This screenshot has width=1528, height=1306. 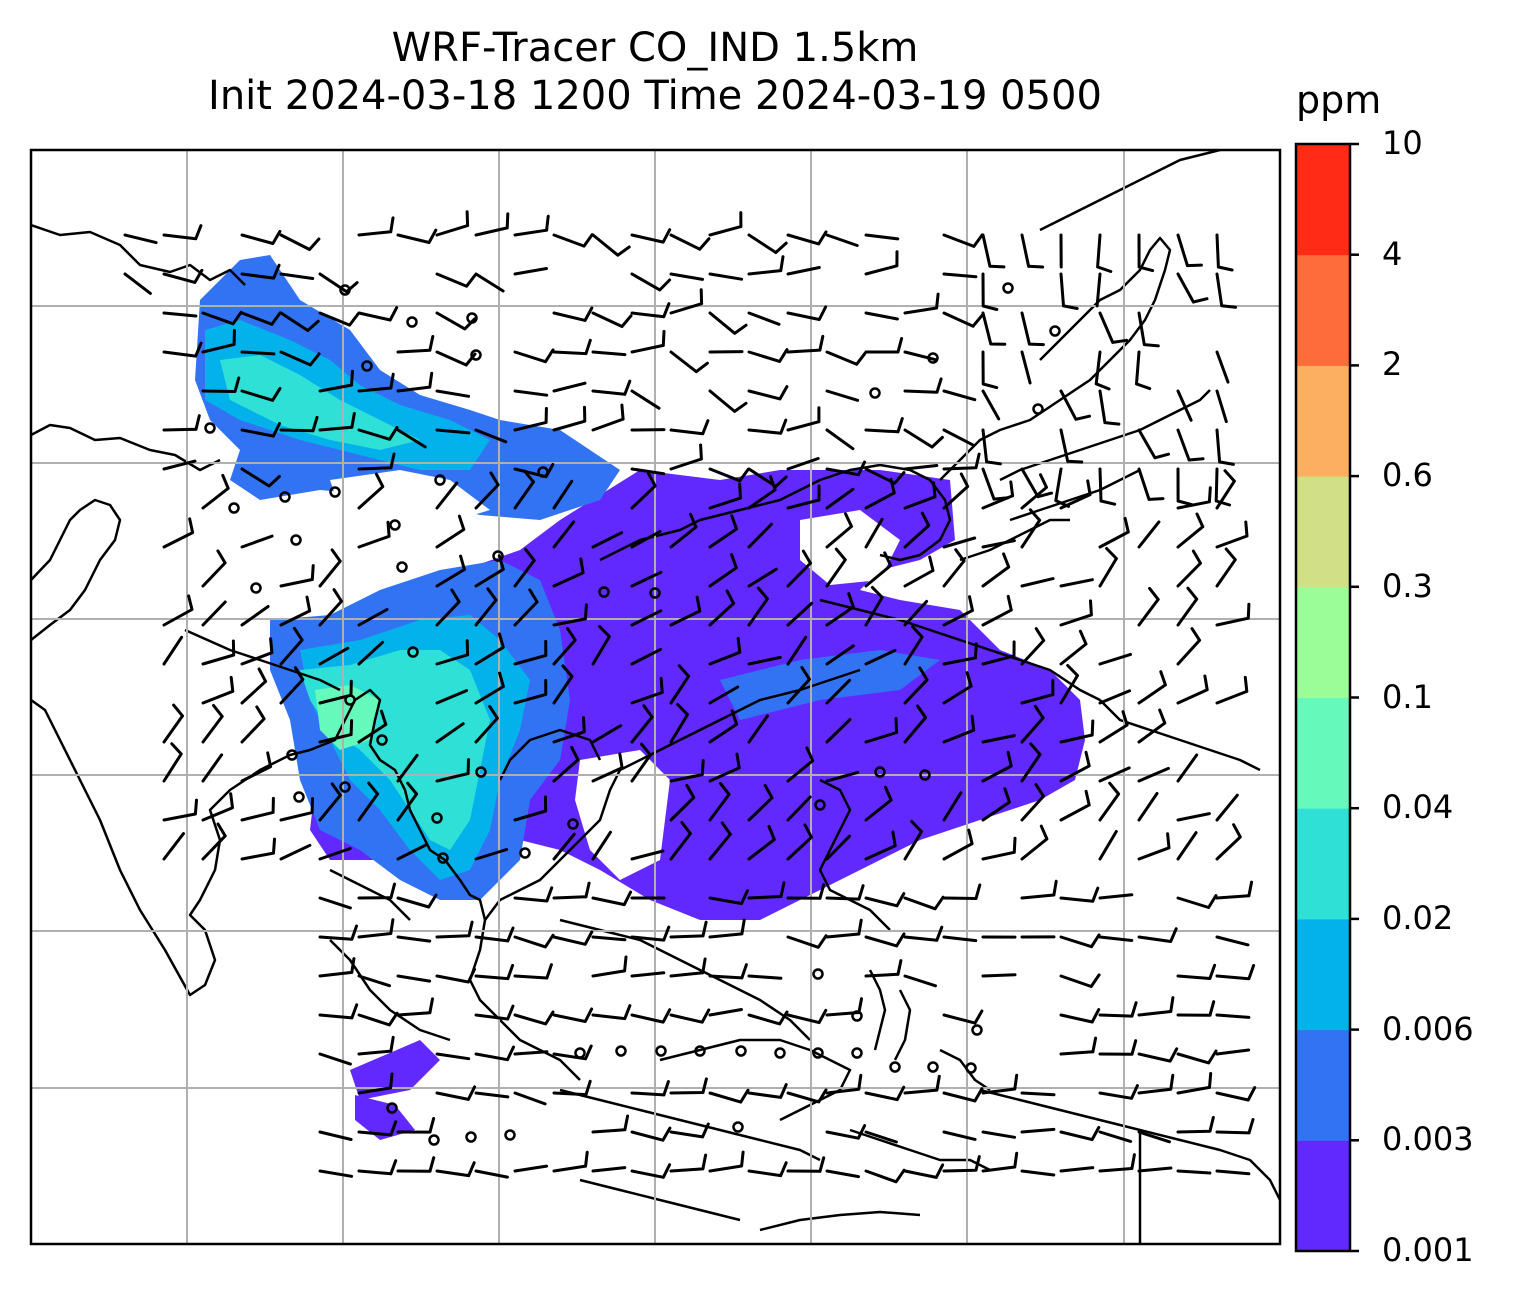 I want to click on tracer-shade-south, so click(x=395, y=1070).